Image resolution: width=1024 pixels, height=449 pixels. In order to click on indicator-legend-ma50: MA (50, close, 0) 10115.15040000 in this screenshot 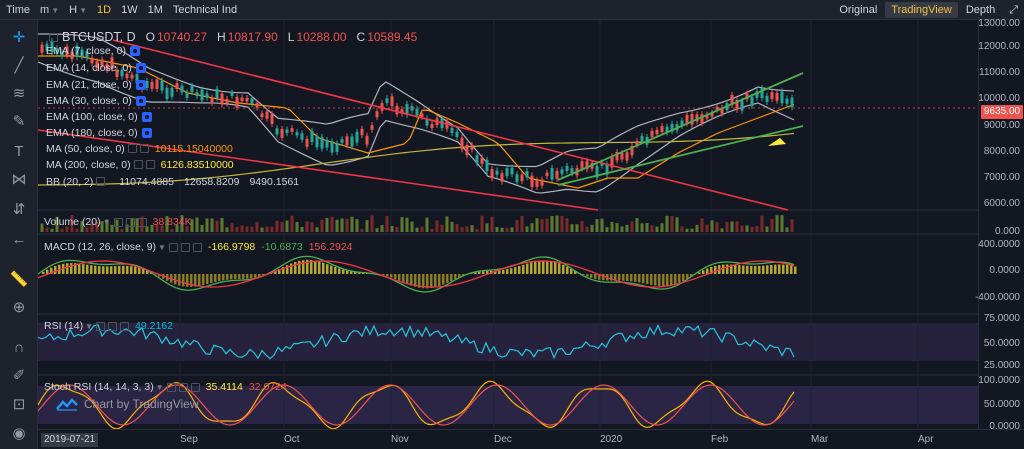, I will do `click(139, 148)`.